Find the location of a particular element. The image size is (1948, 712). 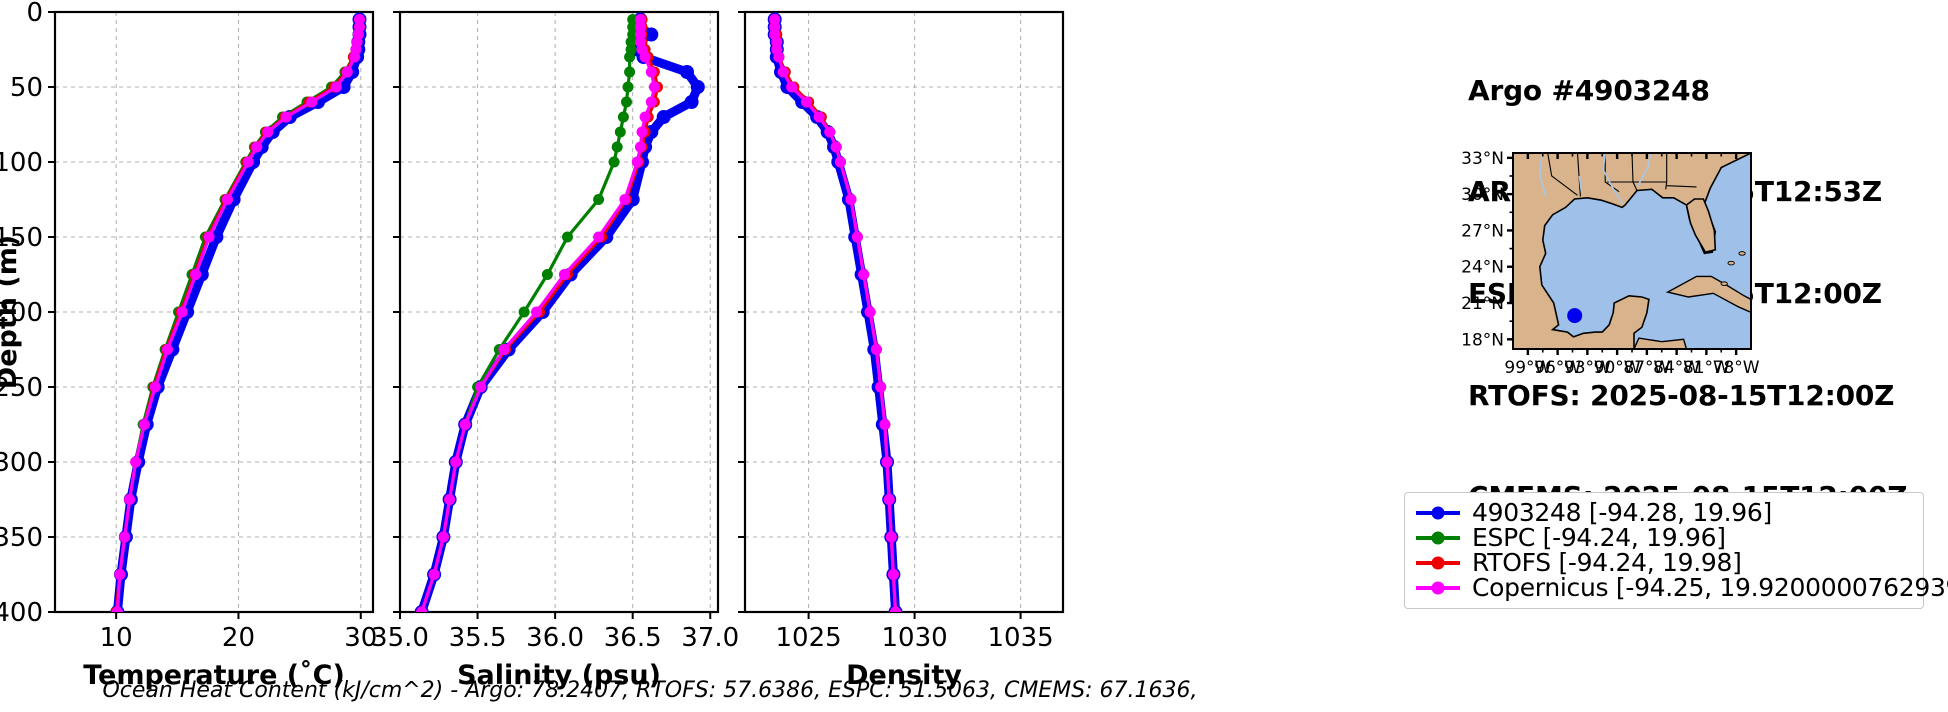

legend-item-rtofs: RTOFS [-94.24, 19.98] is located at coordinates (1664, 562).